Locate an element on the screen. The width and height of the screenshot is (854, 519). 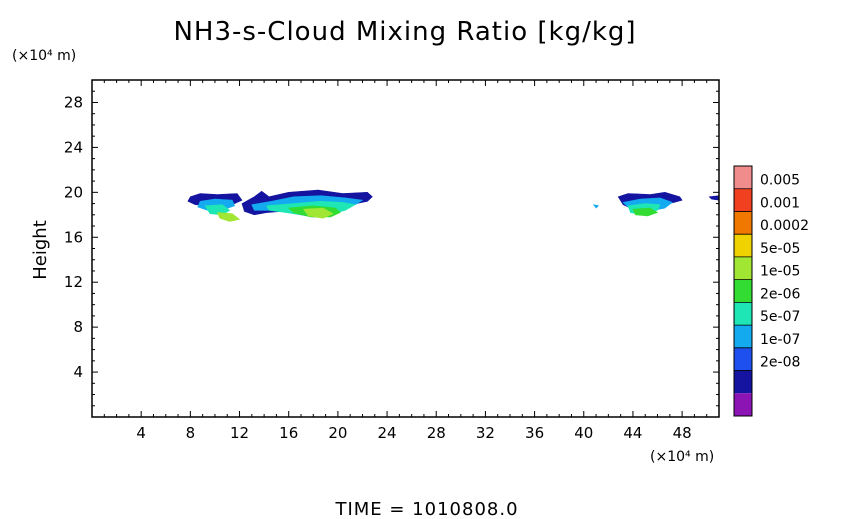
cloud-regions is located at coordinates (453, 205).